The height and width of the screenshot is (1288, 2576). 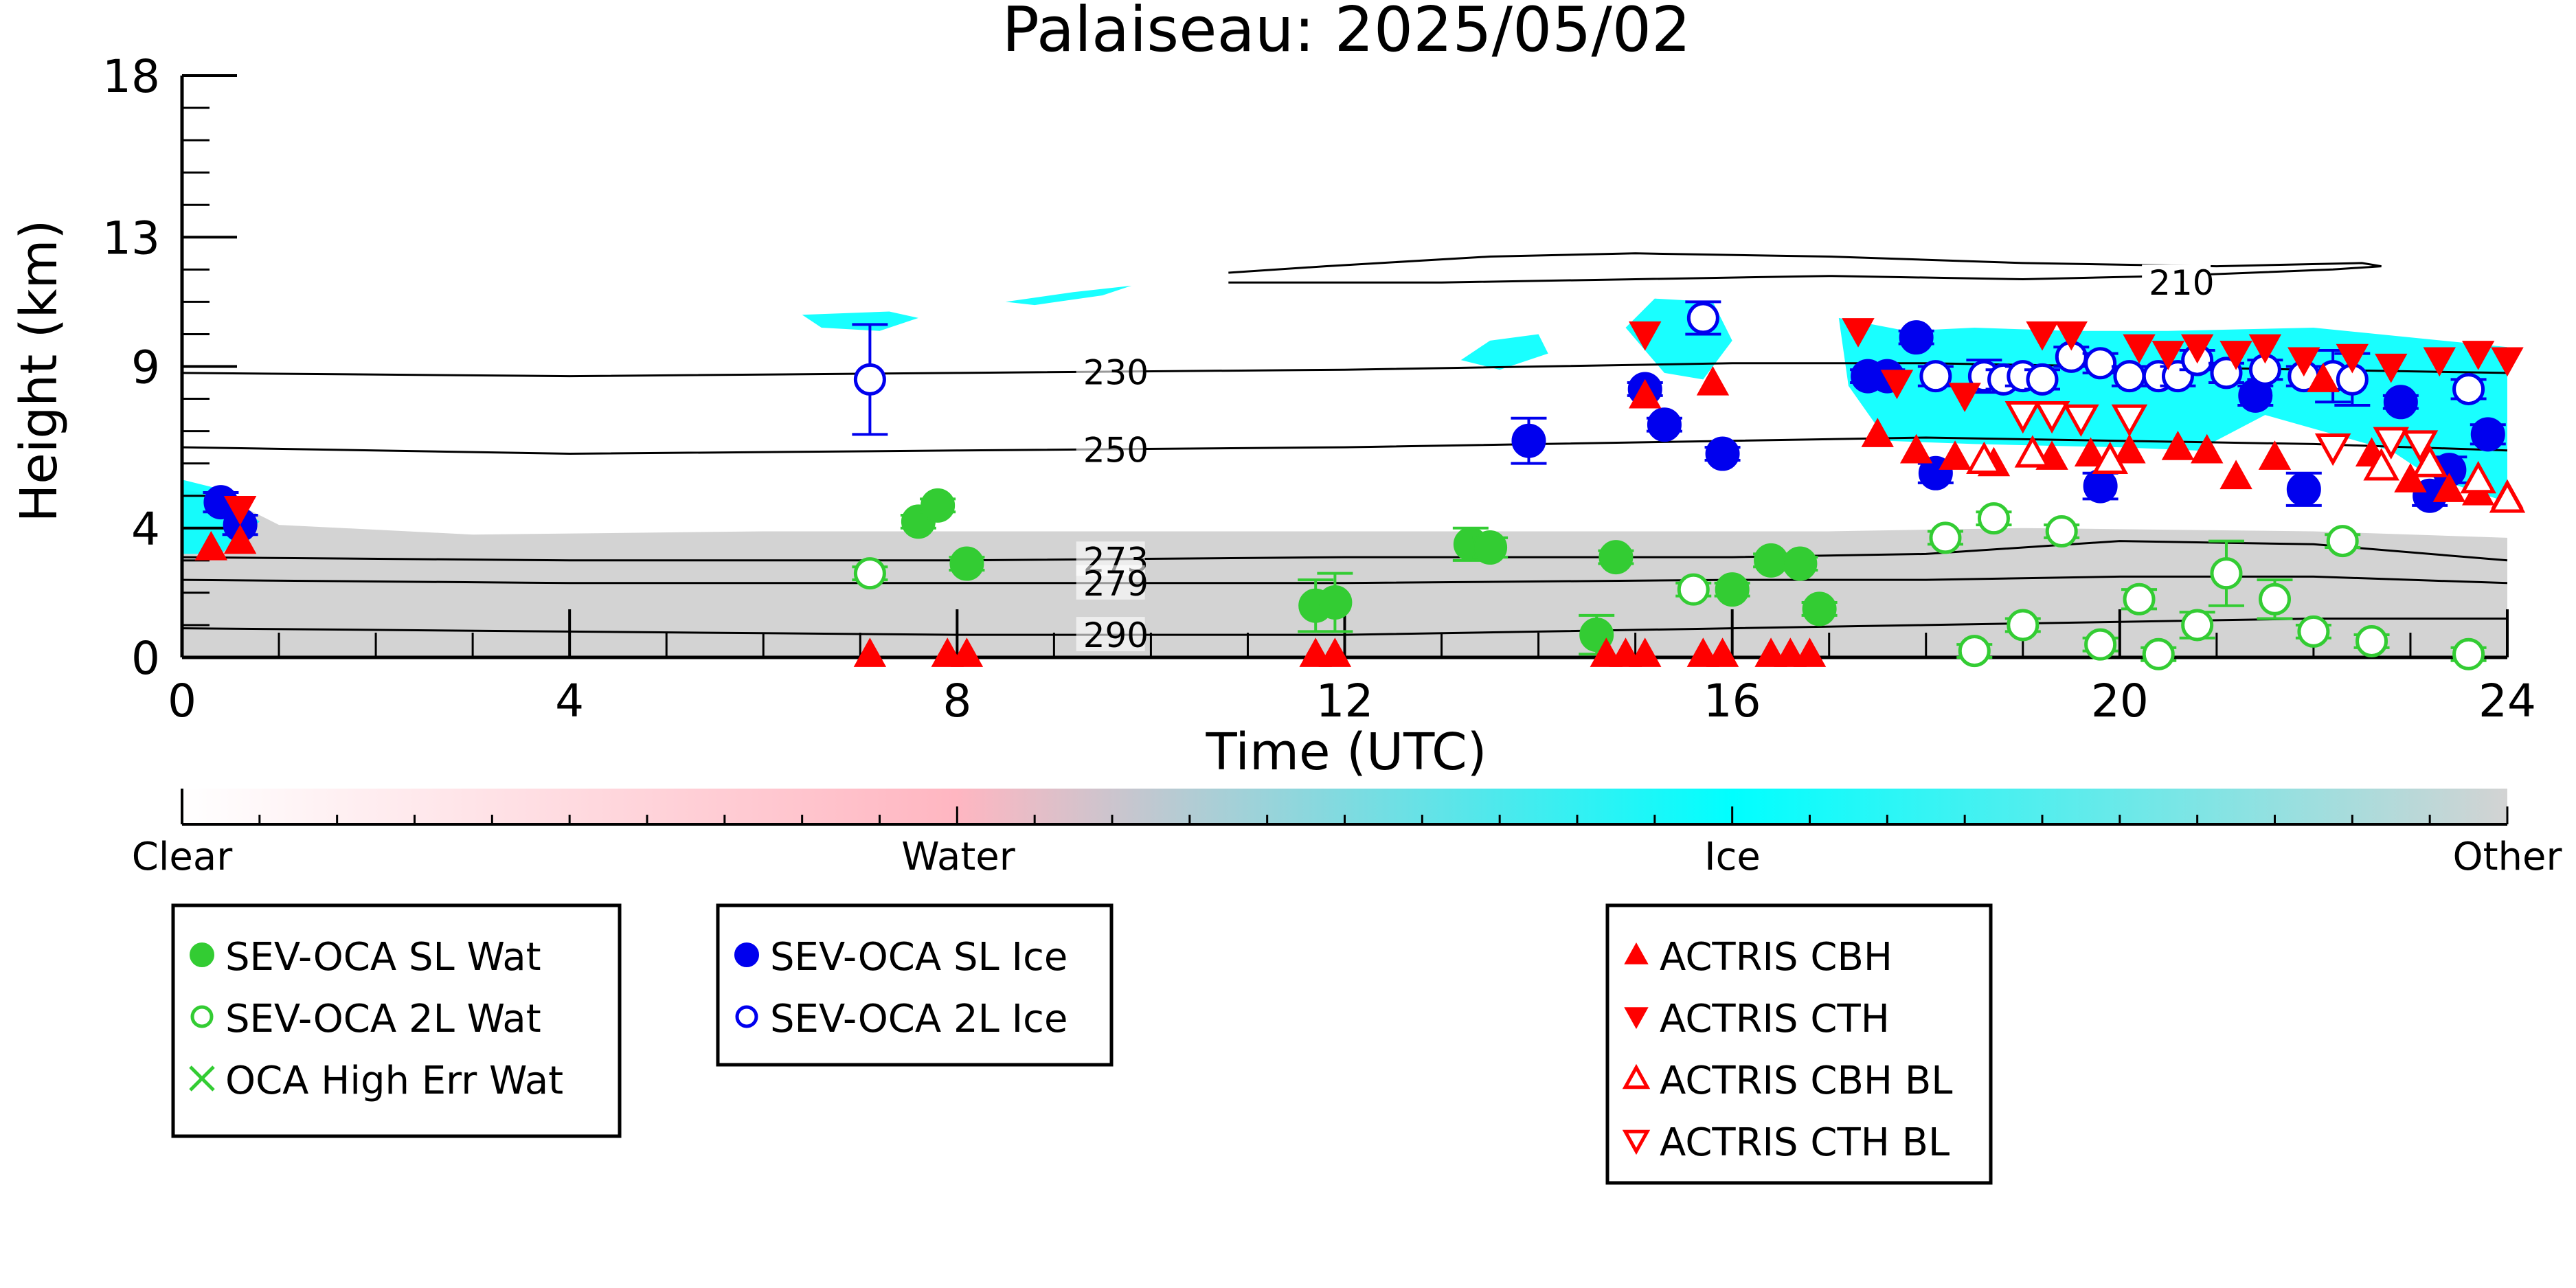 I want to click on y-tick-label: 0, so click(x=145, y=658).